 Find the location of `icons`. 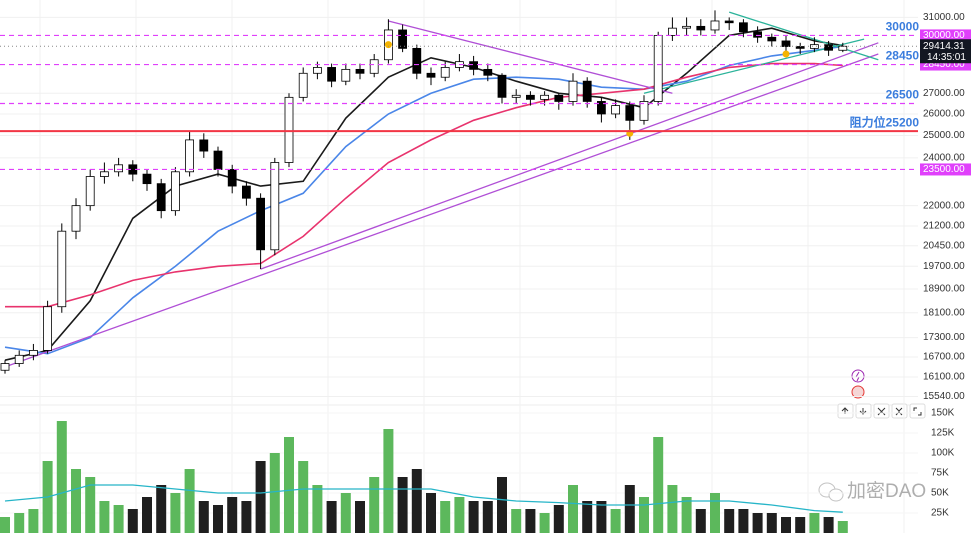

icons is located at coordinates (872, 435).